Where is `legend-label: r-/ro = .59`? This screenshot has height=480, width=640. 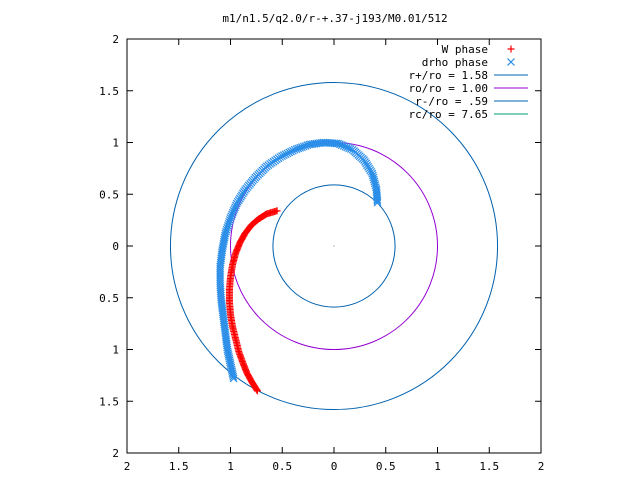
legend-label: r-/ro = .59 is located at coordinates (451, 101).